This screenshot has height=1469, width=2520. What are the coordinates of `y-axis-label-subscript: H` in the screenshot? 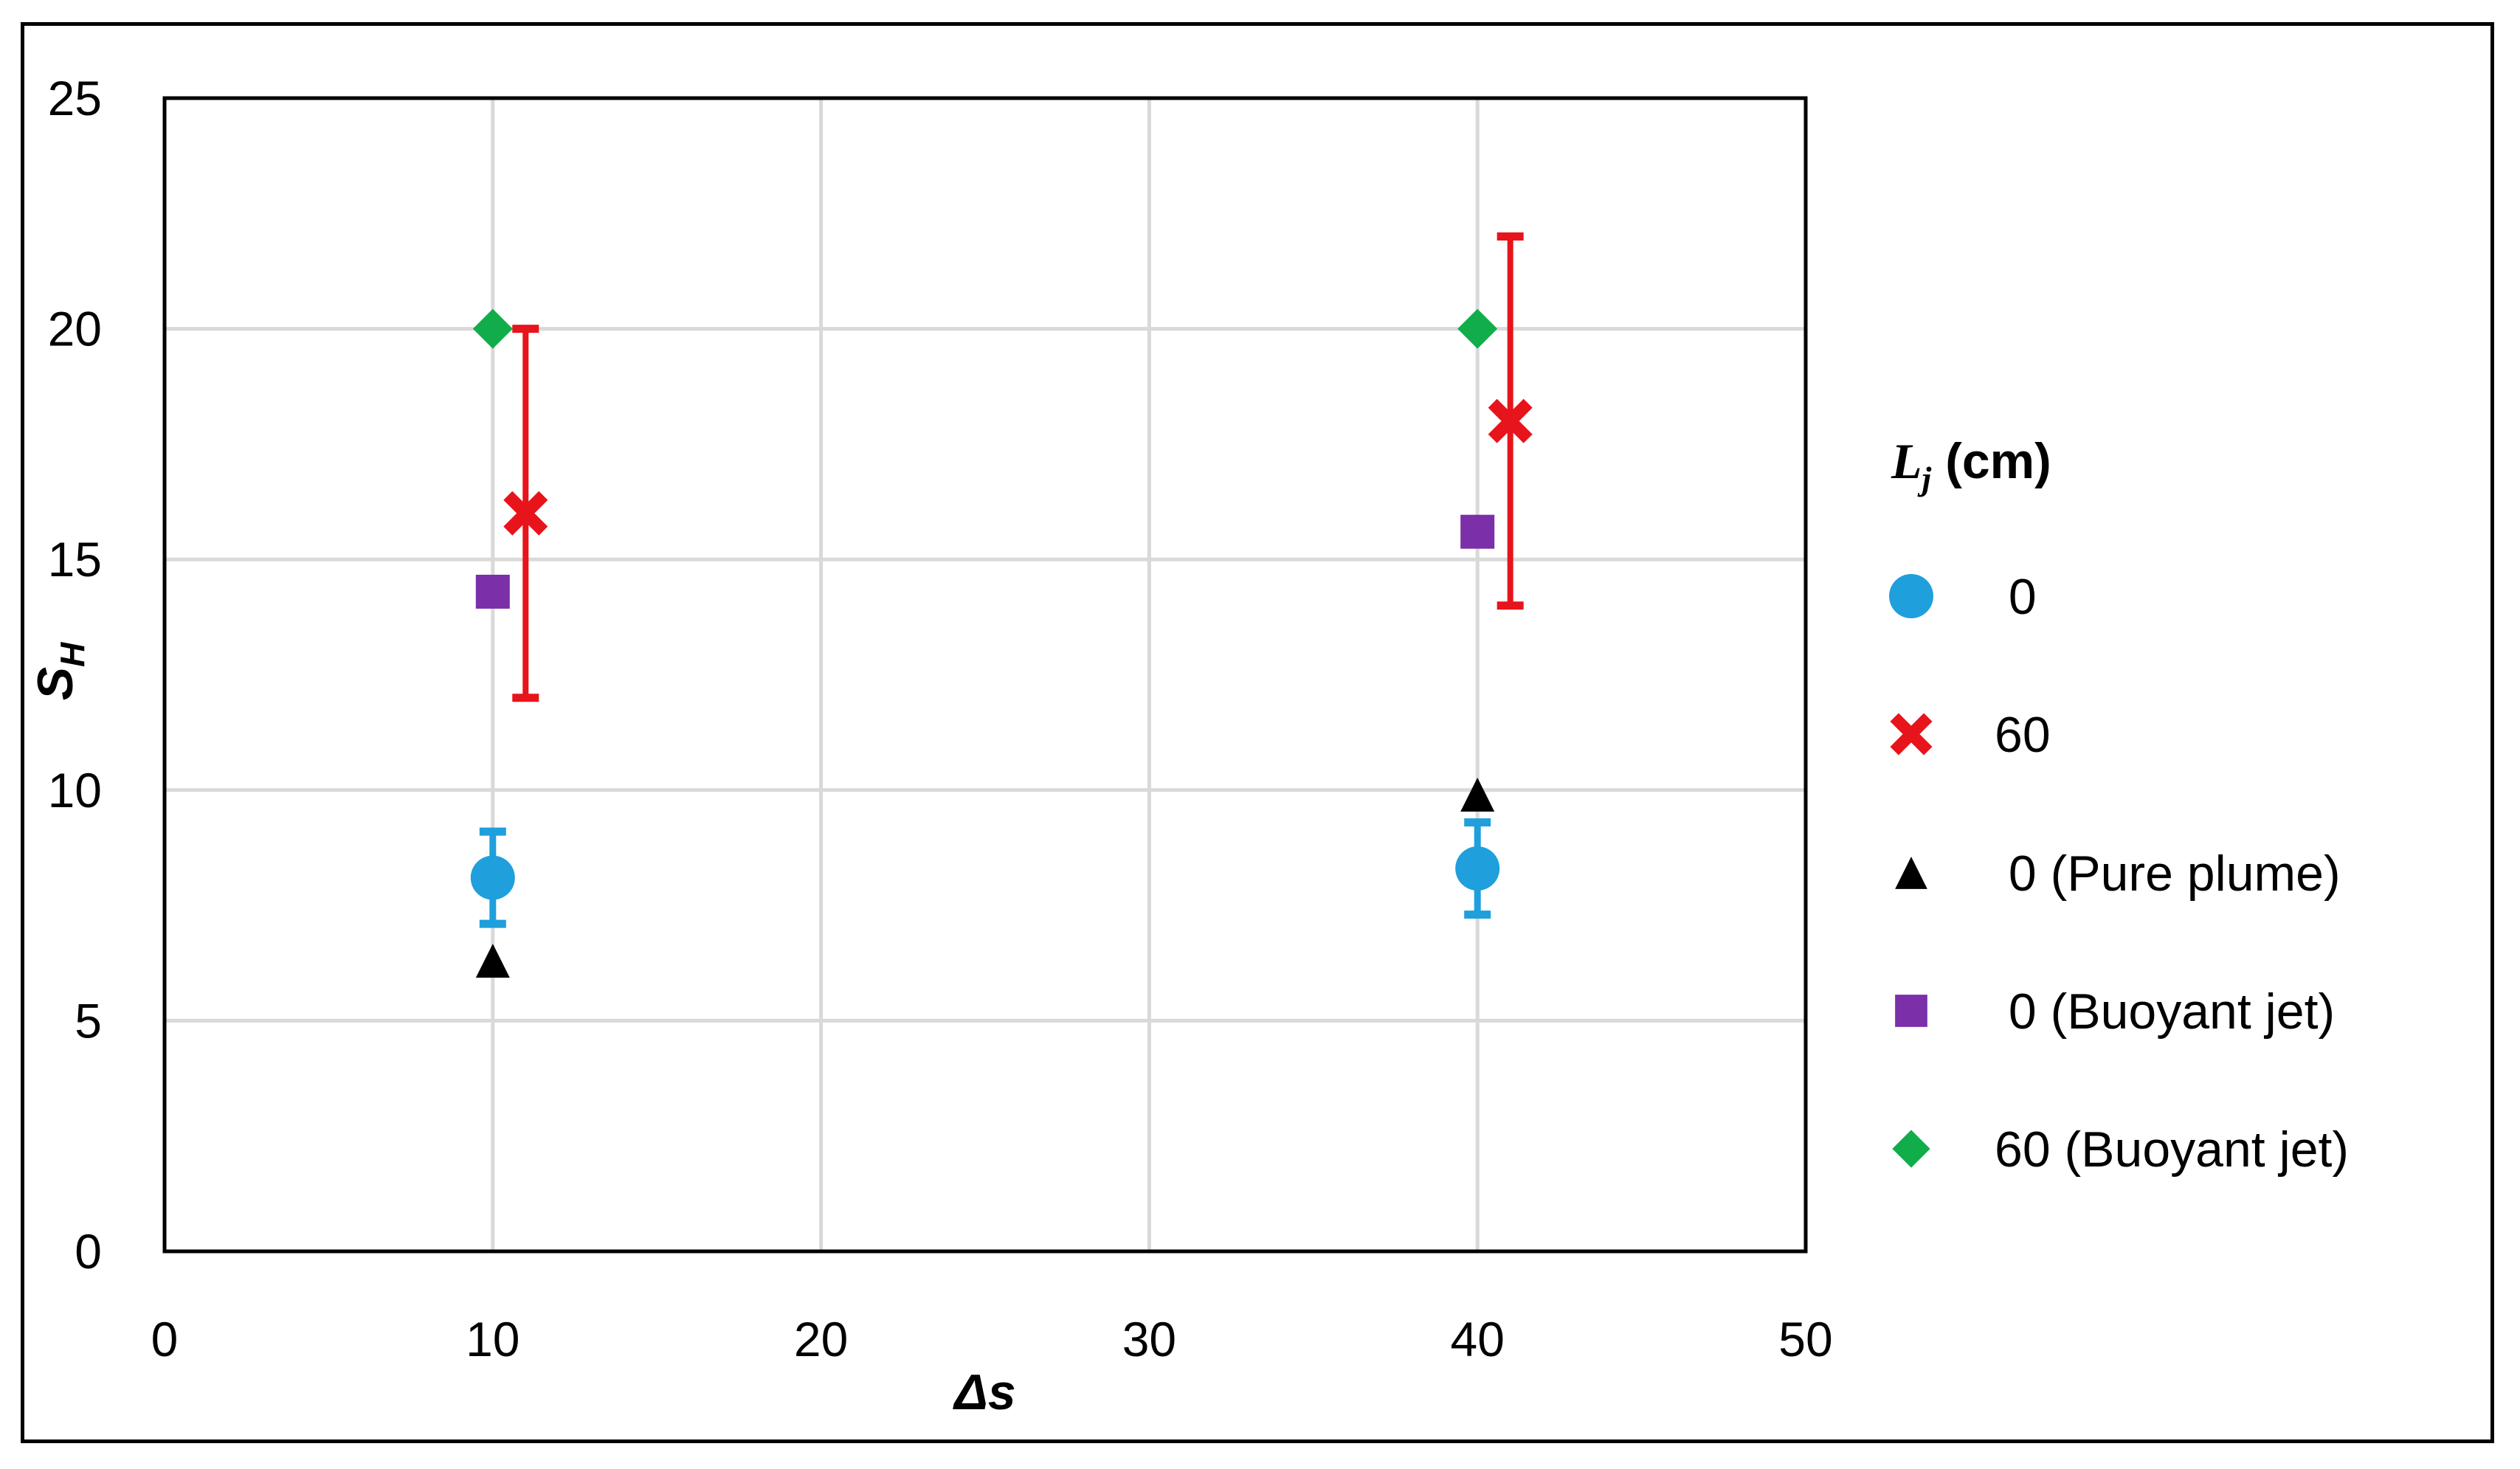 It's located at (72, 654).